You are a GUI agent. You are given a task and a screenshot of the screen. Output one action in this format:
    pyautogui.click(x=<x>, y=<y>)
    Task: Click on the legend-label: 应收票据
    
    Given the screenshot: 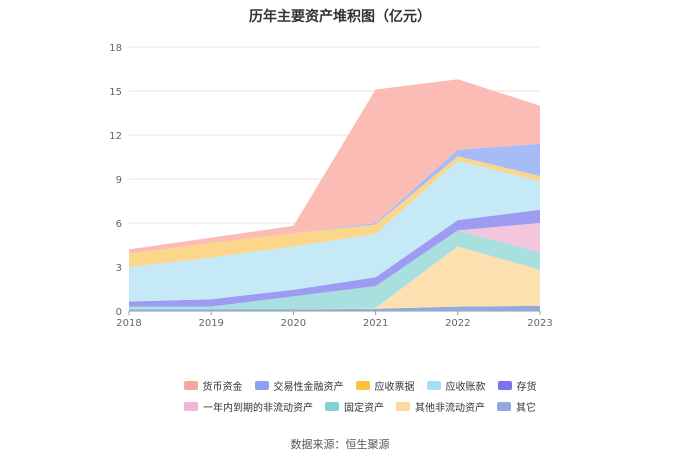 What is the action you would take?
    pyautogui.click(x=394, y=387)
    